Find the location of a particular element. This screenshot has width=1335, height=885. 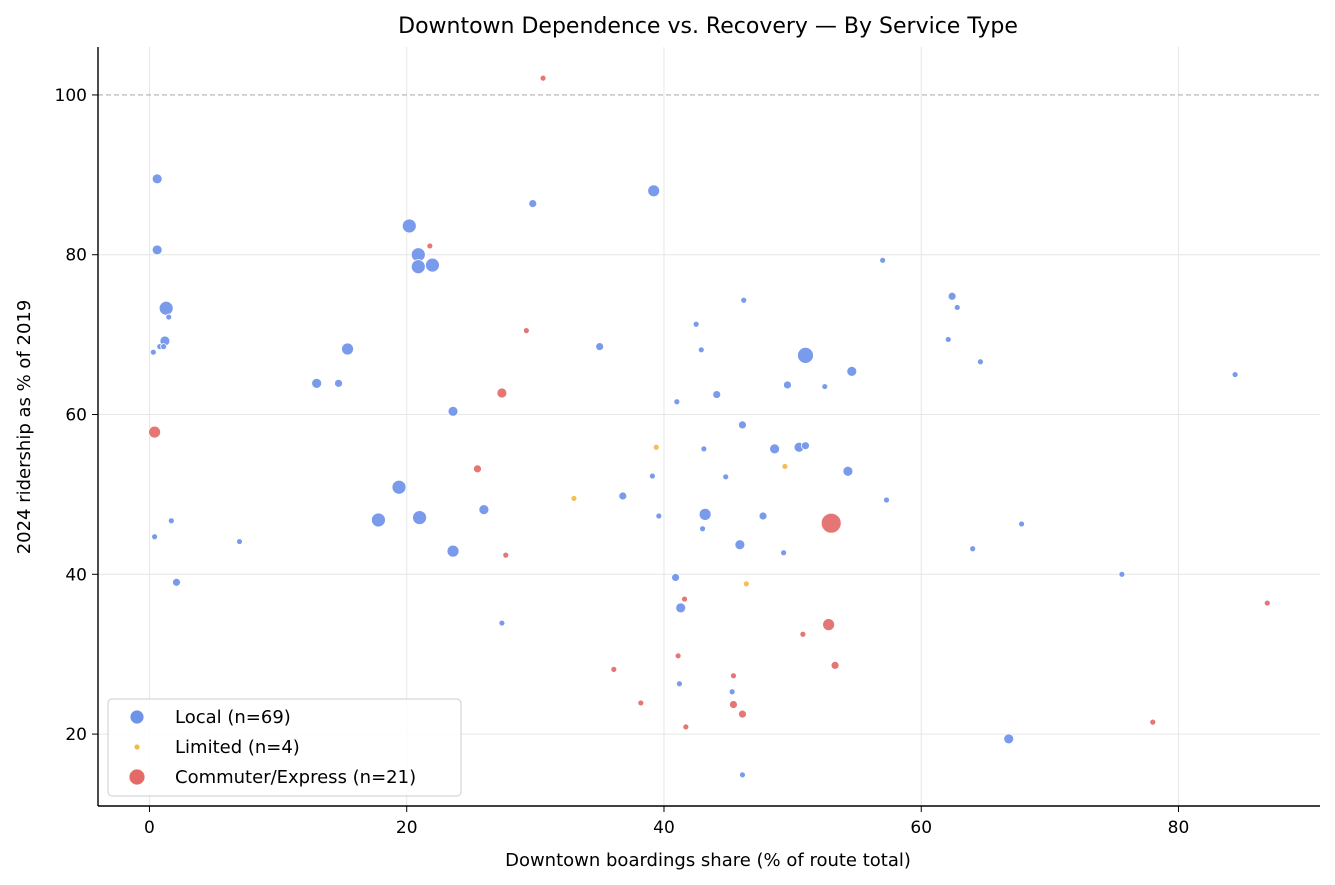

y-axis-label: 2024 ridership as % of 2019 is located at coordinates (24, 427).